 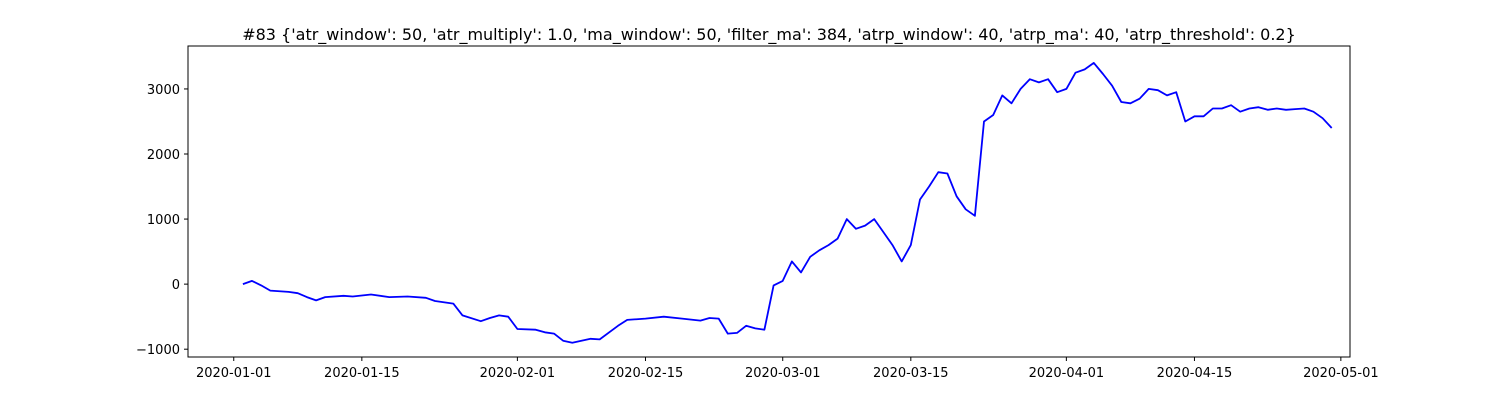 I want to click on x-tick-label: 2020-04-01, so click(x=1067, y=373).